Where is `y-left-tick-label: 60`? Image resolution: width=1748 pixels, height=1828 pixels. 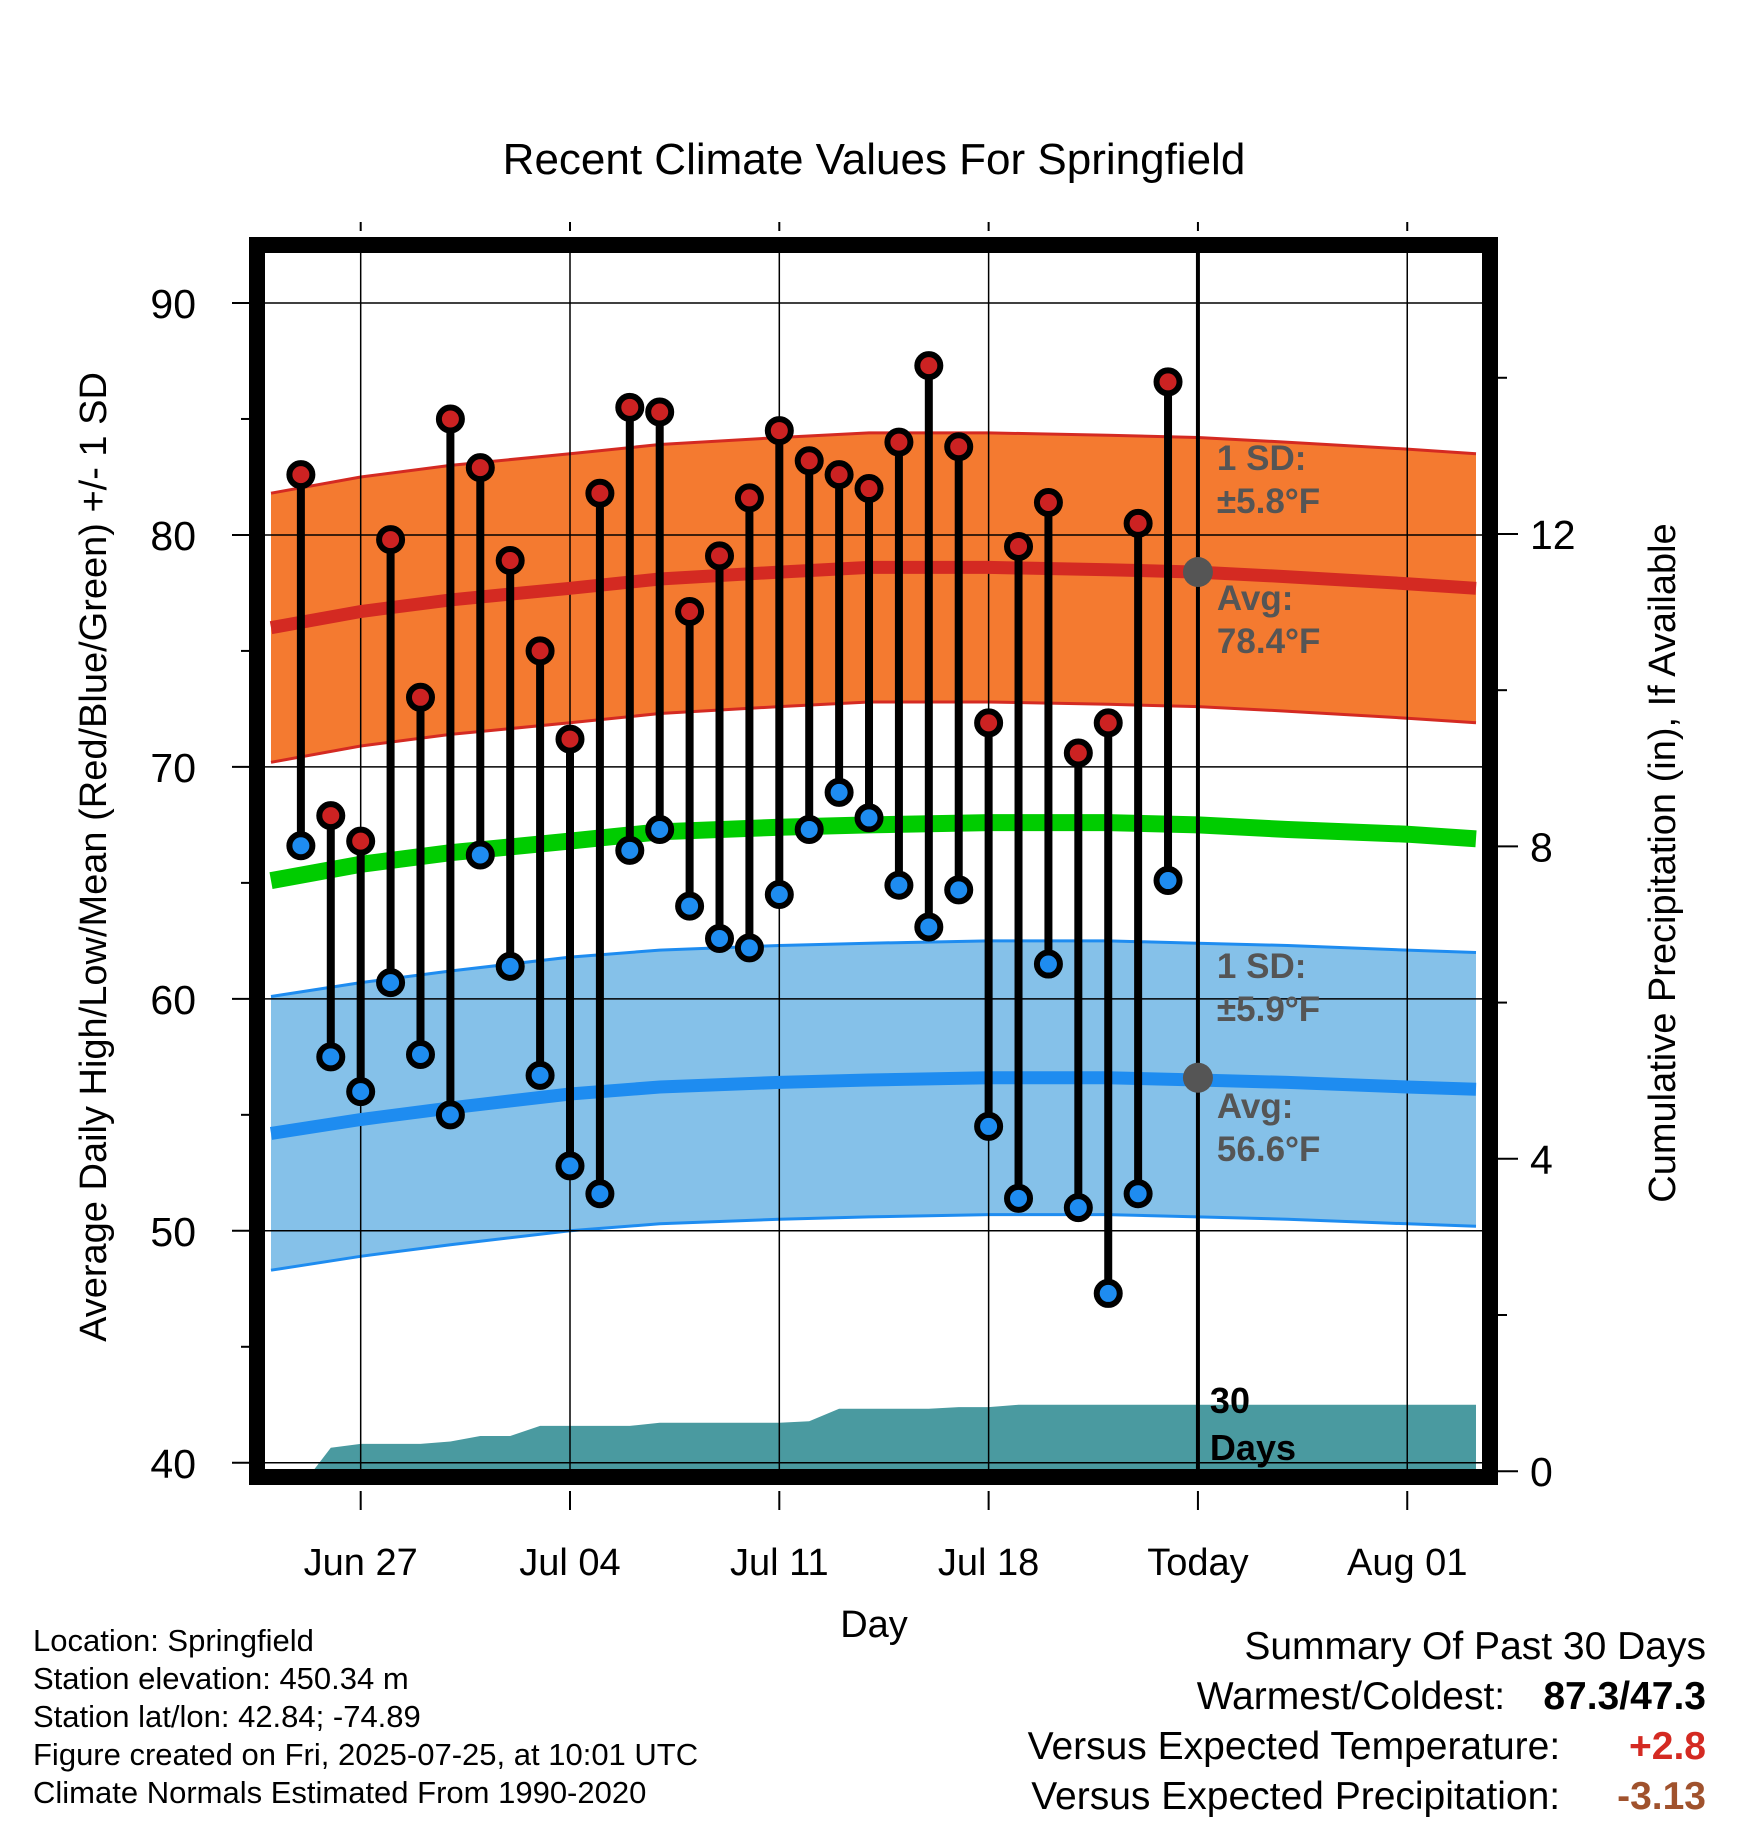 y-left-tick-label: 60 is located at coordinates (173, 1000).